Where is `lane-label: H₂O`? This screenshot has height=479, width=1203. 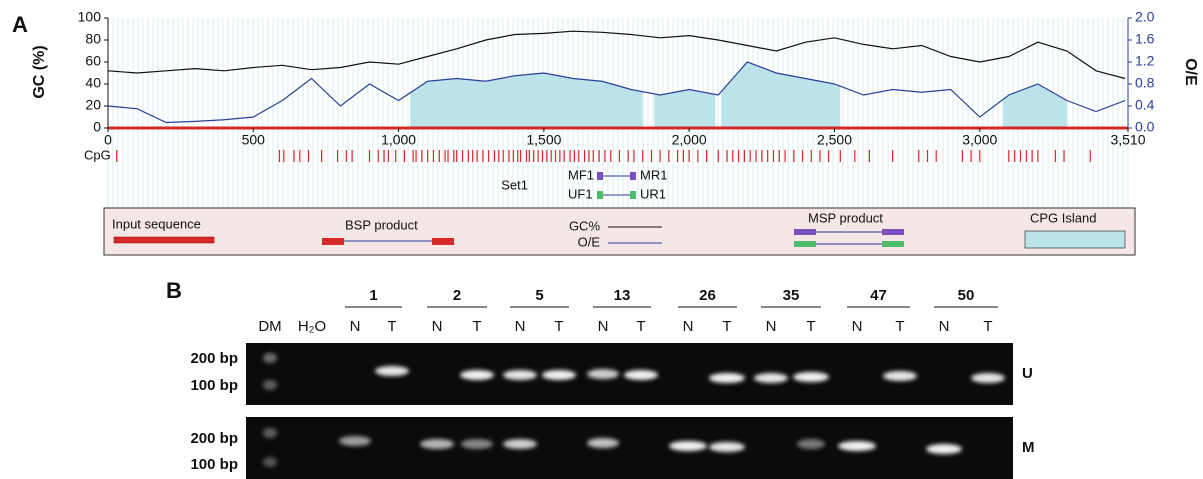
lane-label: H₂O is located at coordinates (312, 326).